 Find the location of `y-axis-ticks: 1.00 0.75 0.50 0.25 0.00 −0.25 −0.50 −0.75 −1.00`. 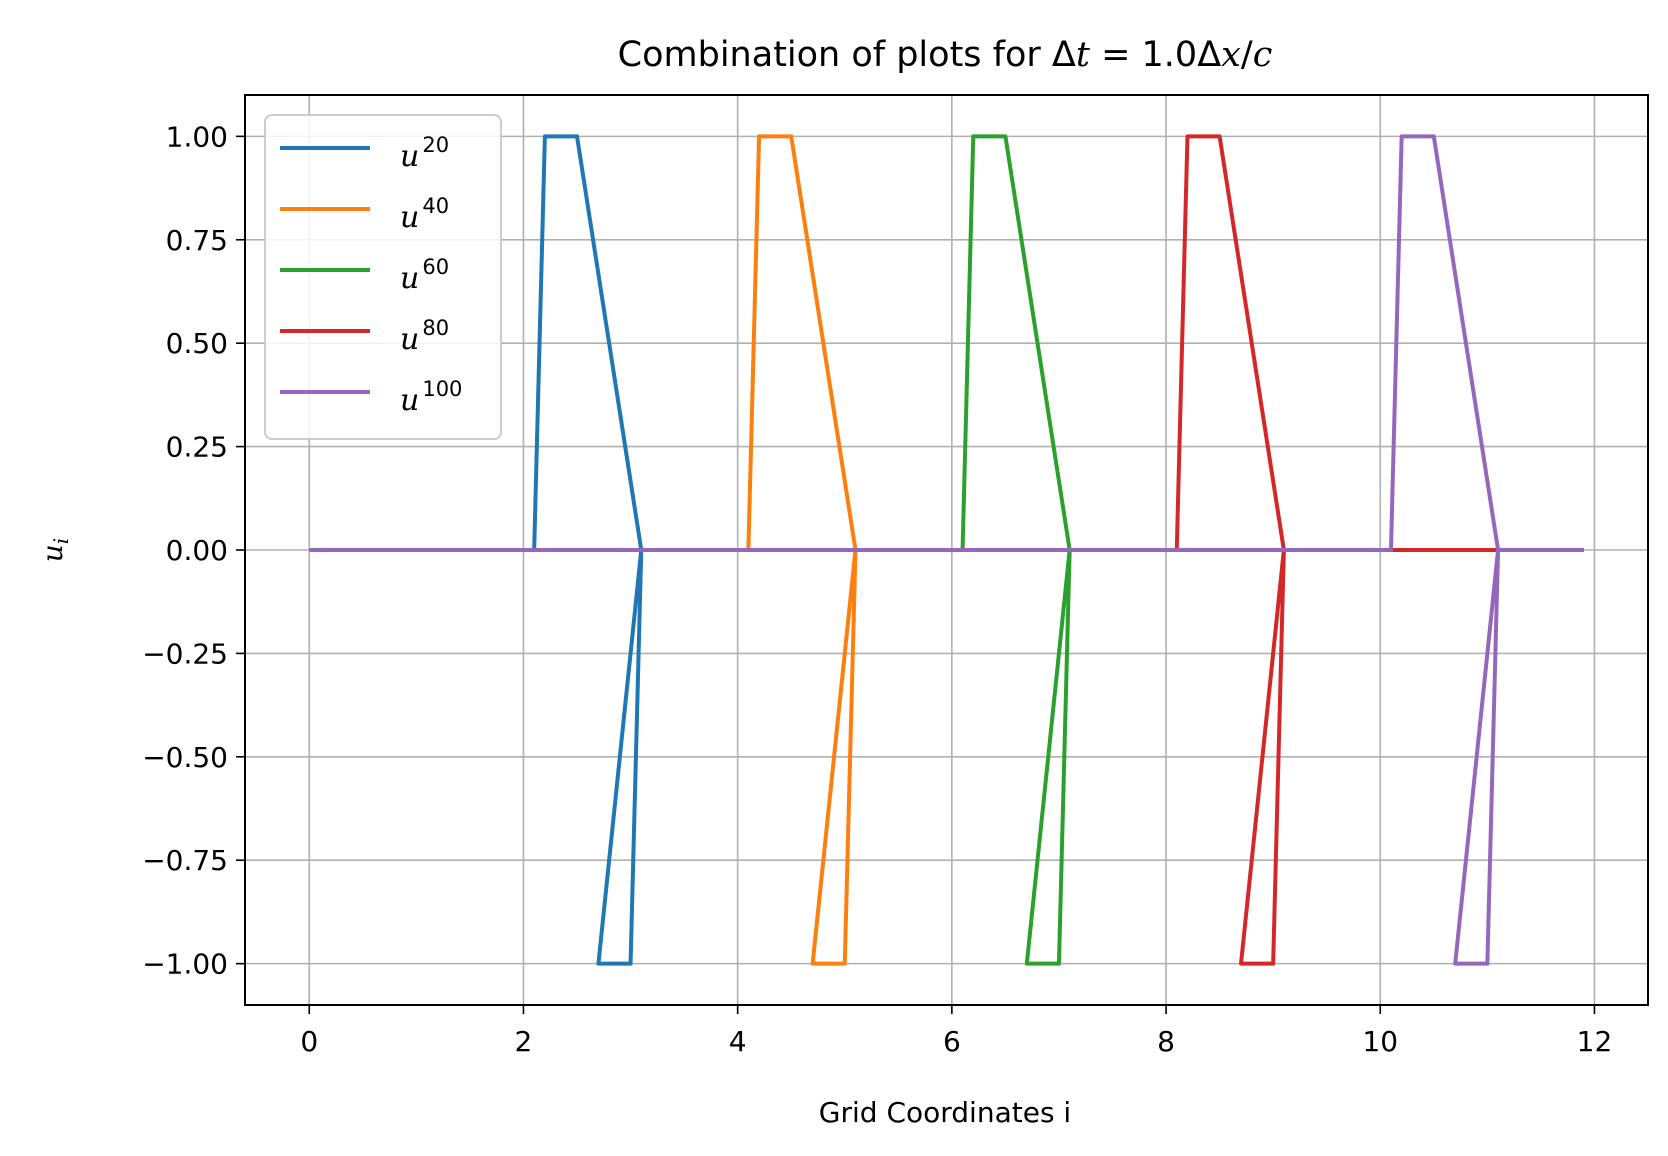

y-axis-ticks: 1.00 0.75 0.50 0.25 0.00 −0.25 −0.50 −0.75 −1.00 is located at coordinates (193, 550).